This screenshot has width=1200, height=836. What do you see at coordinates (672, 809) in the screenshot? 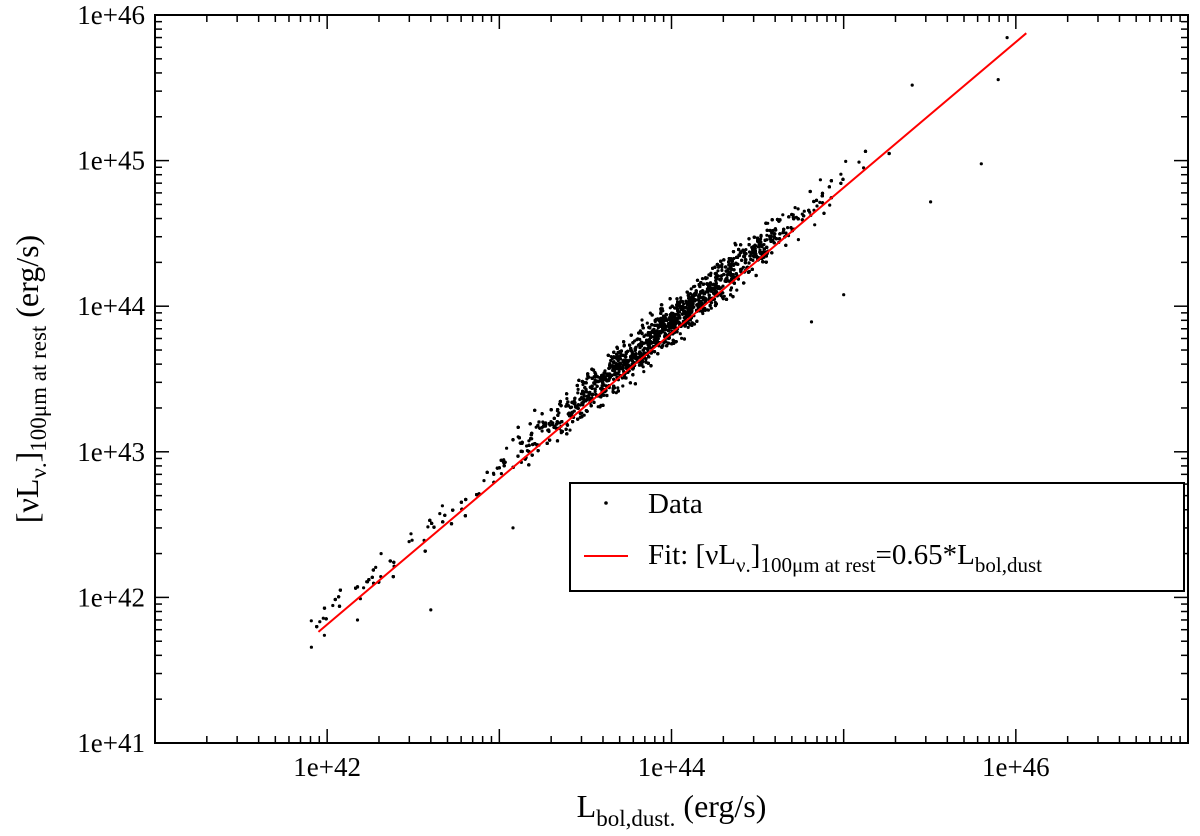
I see `x-axis-label: Lbol,dust. (erg/s)` at bounding box center [672, 809].